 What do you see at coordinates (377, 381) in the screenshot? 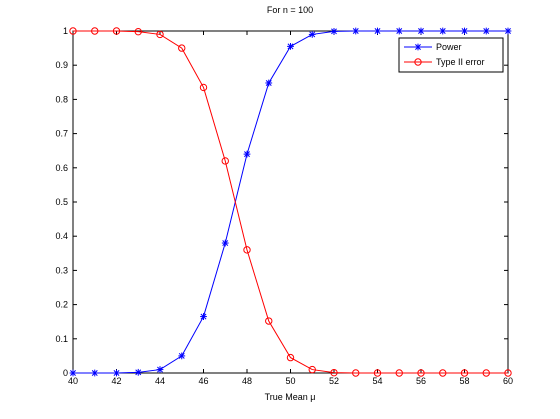
I see `x-tick-label: 54` at bounding box center [377, 381].